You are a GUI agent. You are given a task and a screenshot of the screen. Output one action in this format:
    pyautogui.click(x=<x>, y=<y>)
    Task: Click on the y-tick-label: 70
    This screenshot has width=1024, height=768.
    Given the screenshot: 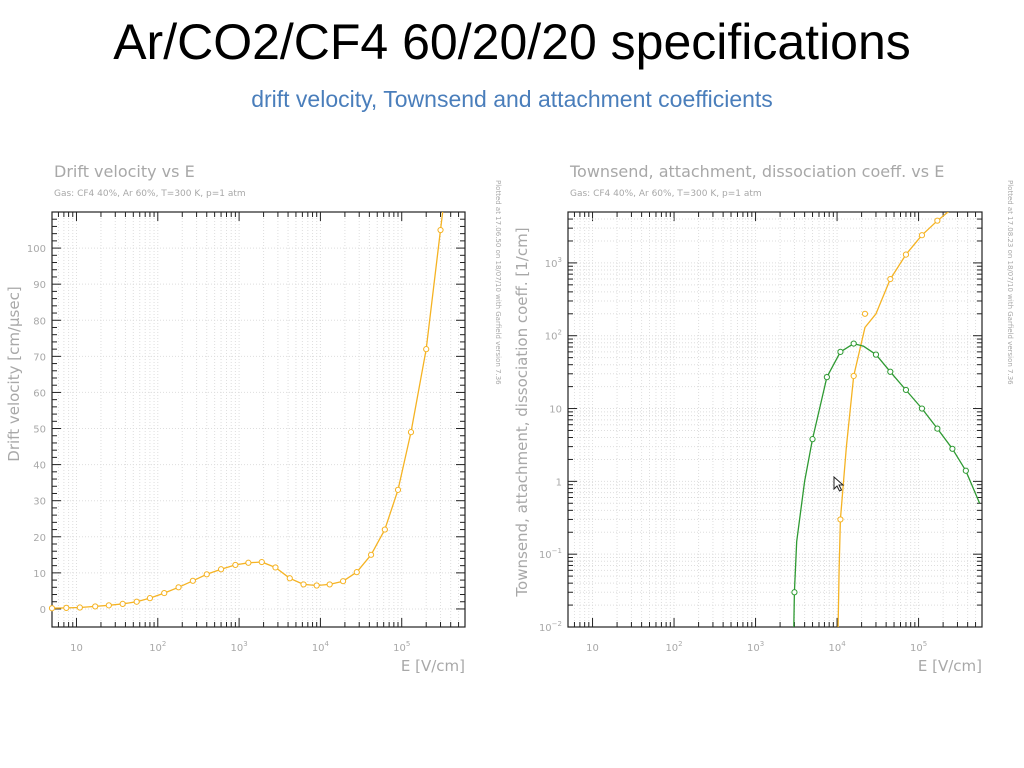 What is the action you would take?
    pyautogui.click(x=39, y=357)
    